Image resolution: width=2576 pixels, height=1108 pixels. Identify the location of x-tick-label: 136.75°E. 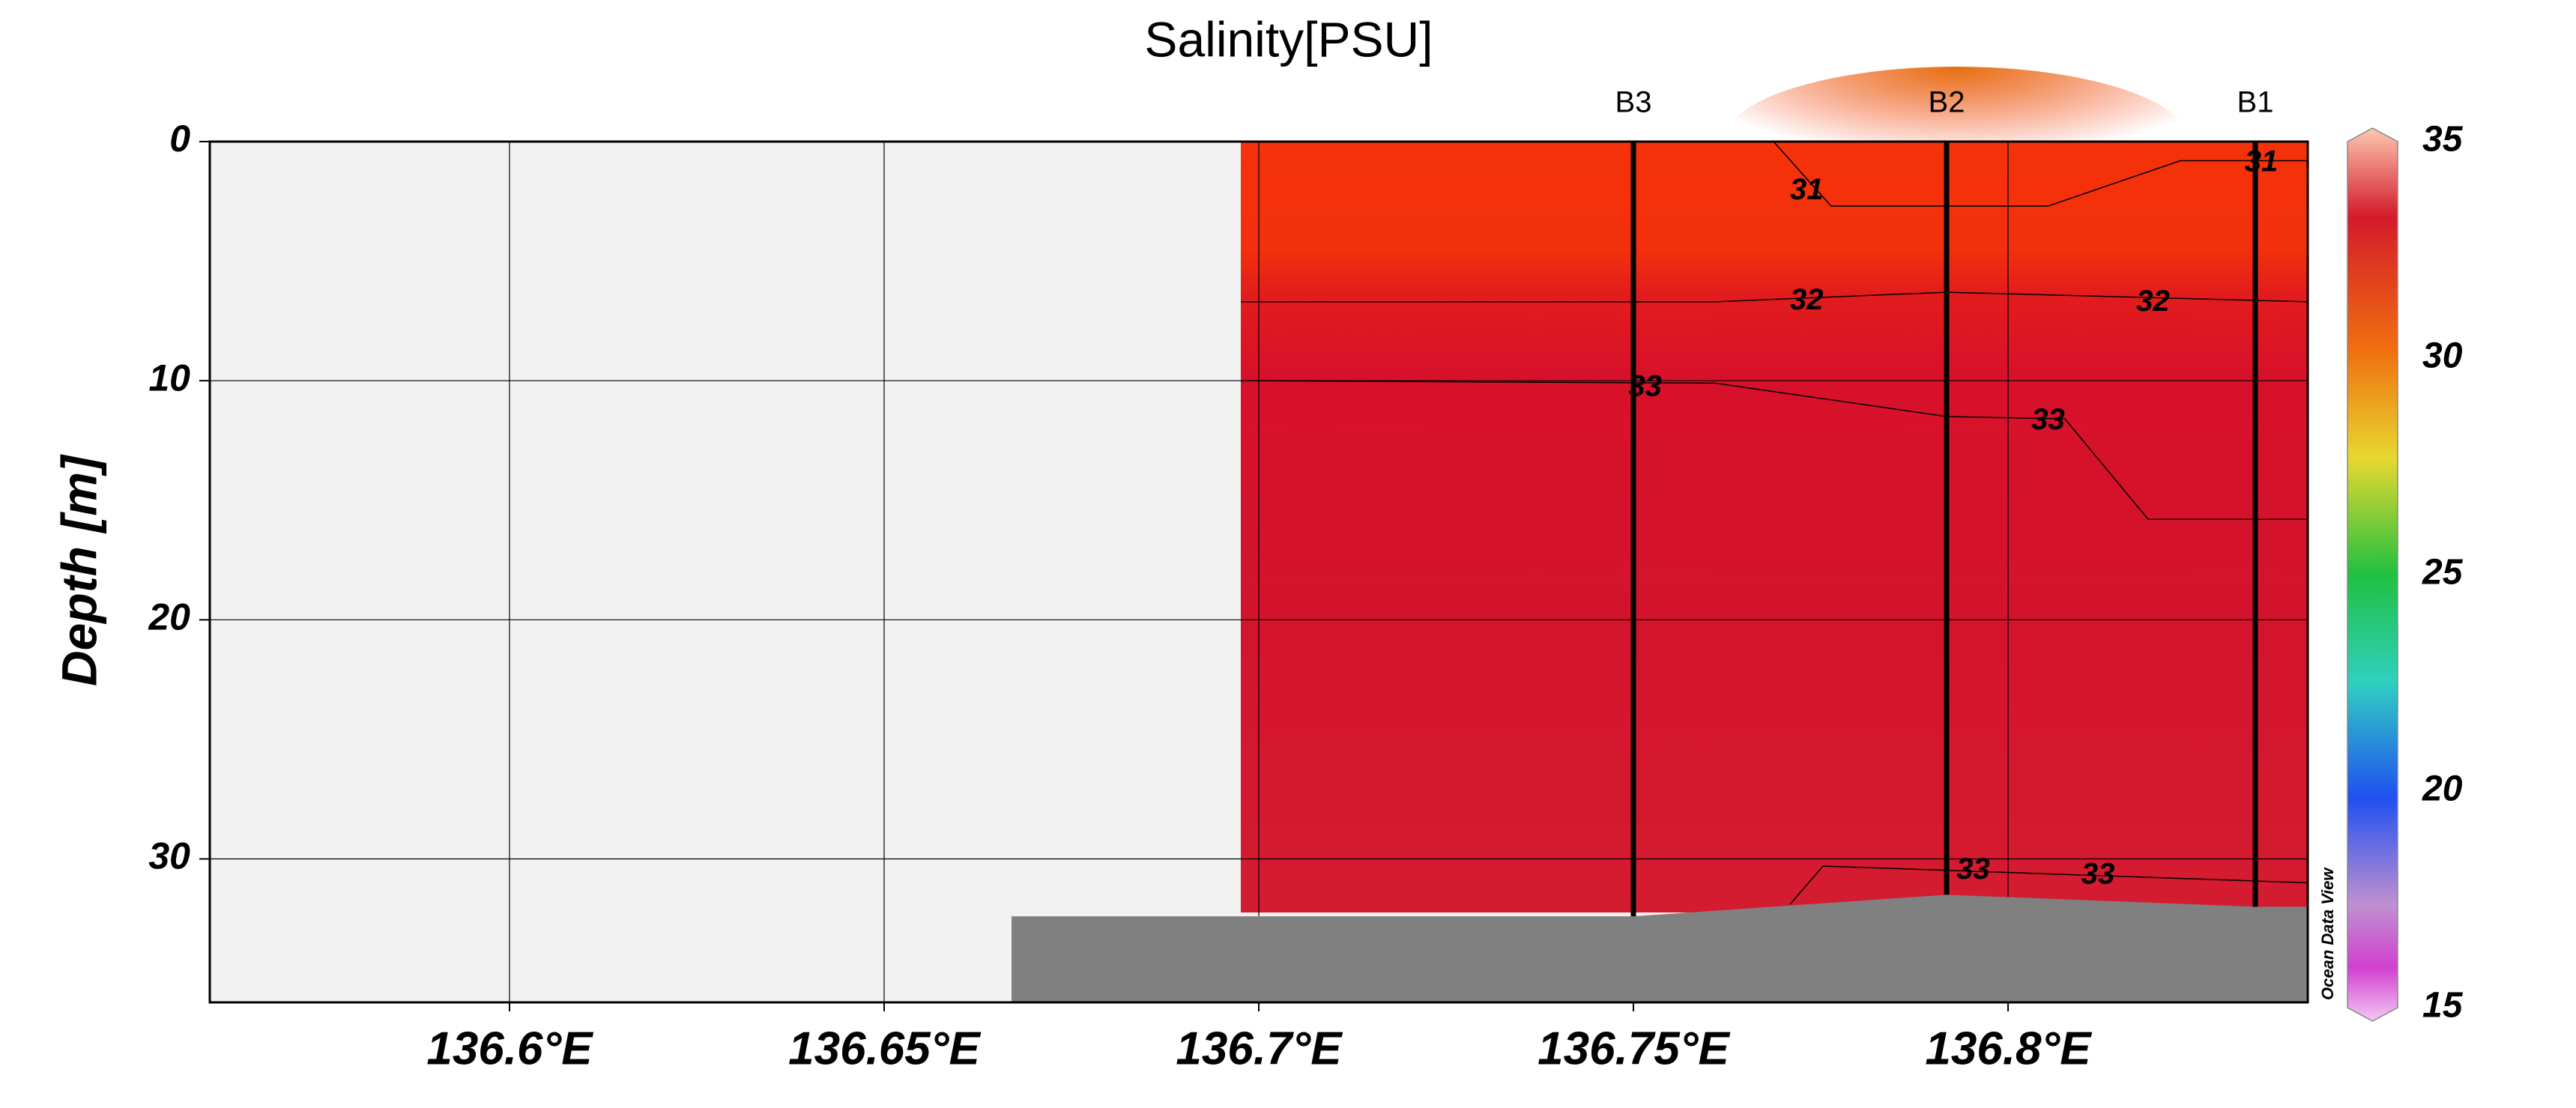
(1634, 1049).